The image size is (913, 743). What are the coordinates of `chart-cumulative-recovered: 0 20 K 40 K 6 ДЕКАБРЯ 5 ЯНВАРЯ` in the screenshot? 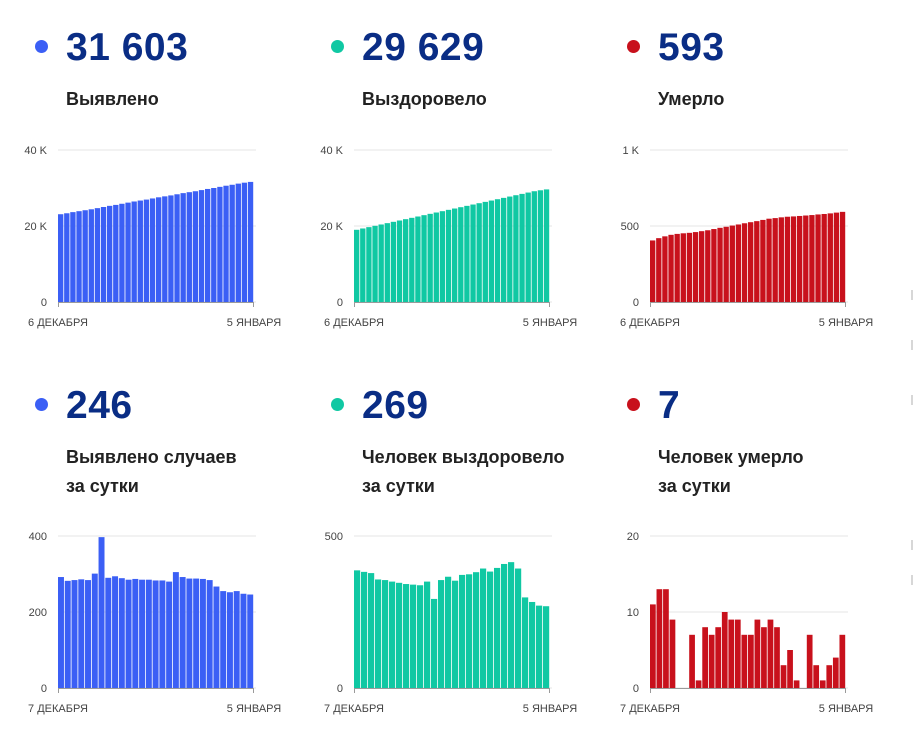 It's located at (448, 237).